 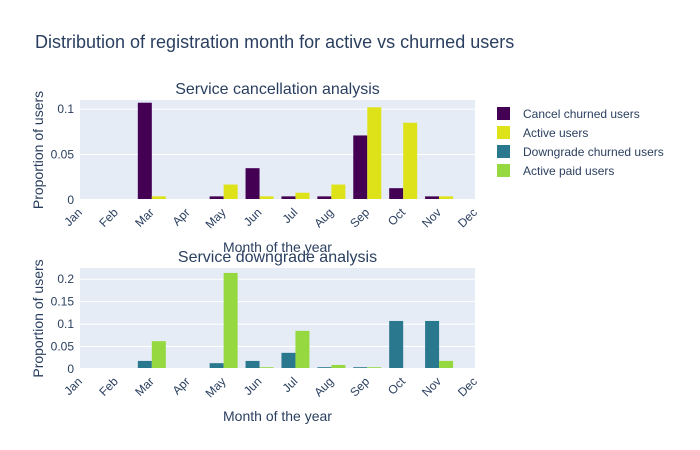 I want to click on subplot-title: Service cancellation analysis, so click(x=277, y=89).